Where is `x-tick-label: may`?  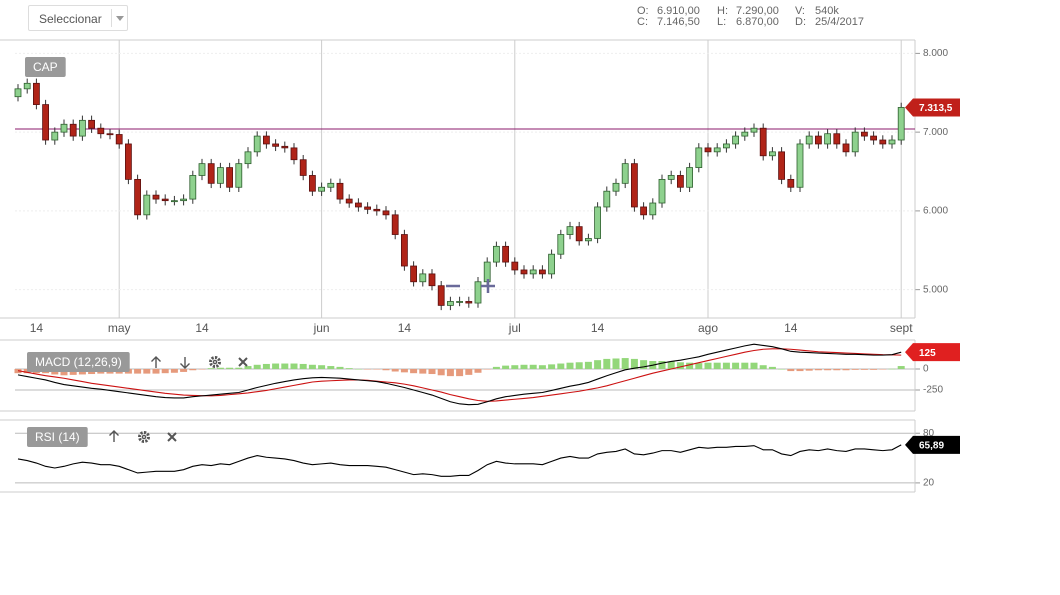 x-tick-label: may is located at coordinates (119, 328).